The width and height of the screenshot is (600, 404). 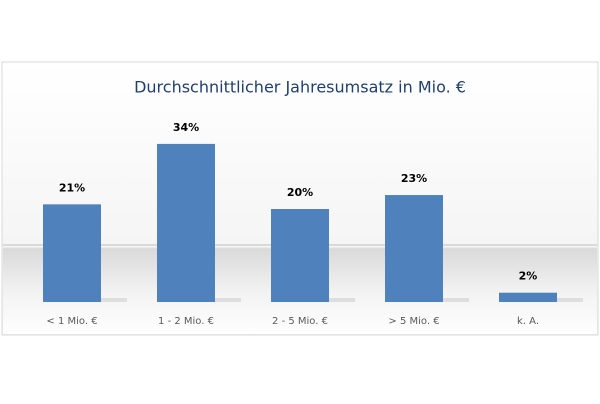 What do you see at coordinates (300, 321) in the screenshot?
I see `x-tick-label: 2 - 5 Mio. €` at bounding box center [300, 321].